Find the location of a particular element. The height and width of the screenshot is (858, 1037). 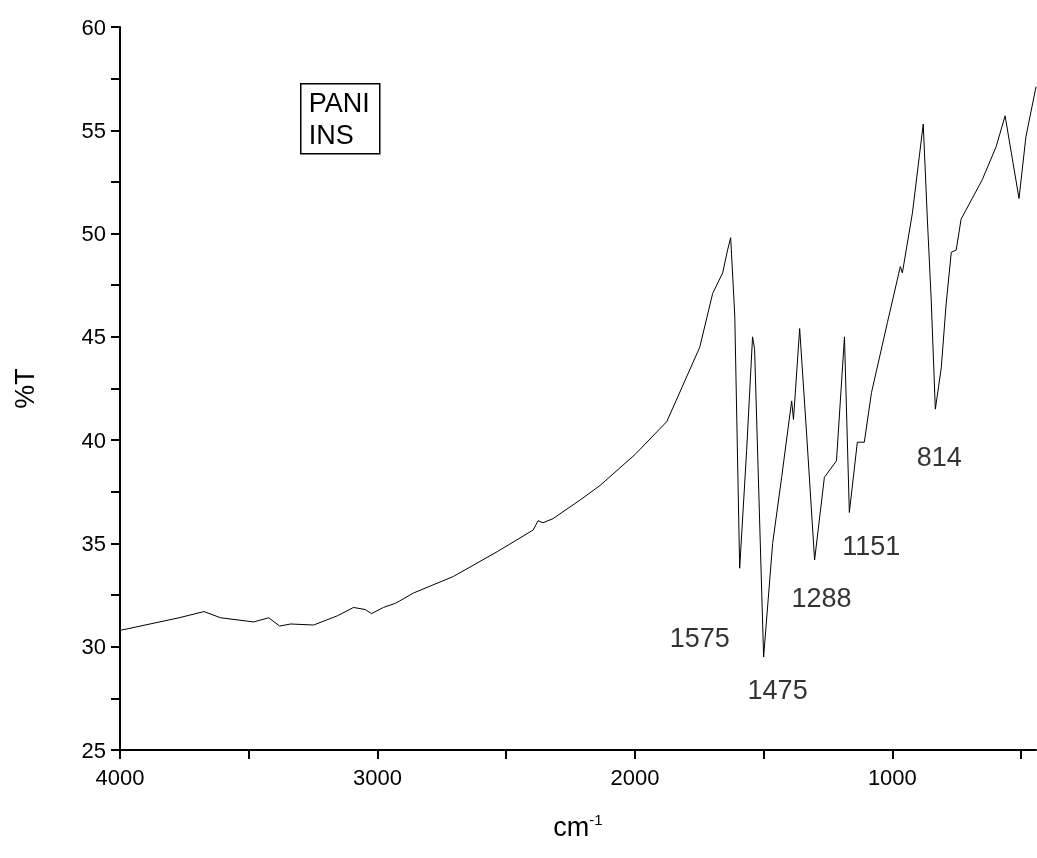

annotation: 1475 is located at coordinates (777, 690).